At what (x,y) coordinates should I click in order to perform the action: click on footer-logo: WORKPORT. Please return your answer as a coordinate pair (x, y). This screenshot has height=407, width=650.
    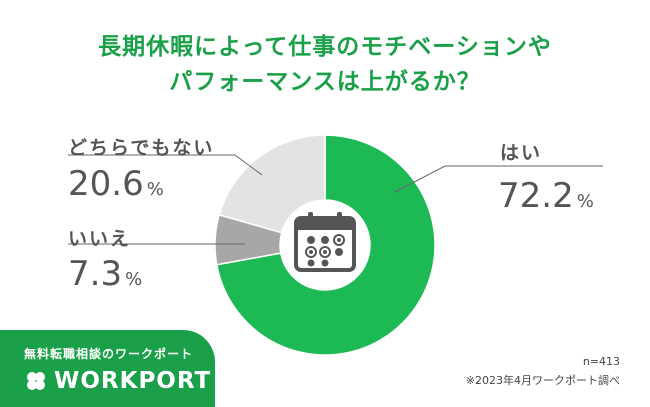
    Looking at the image, I should click on (117, 381).